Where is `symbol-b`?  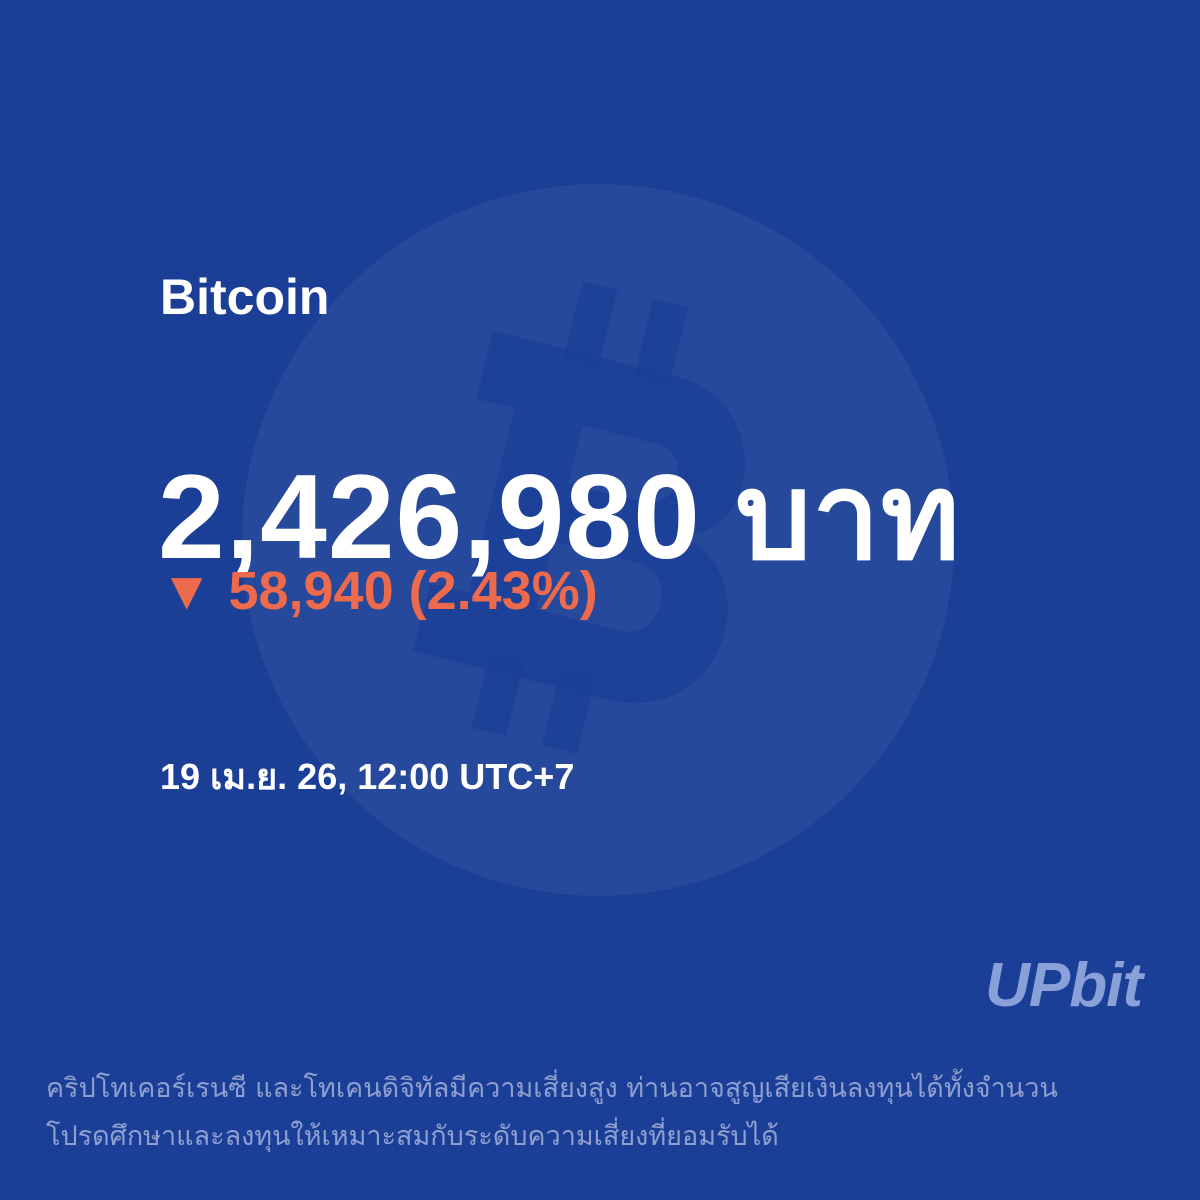
symbol-b is located at coordinates (579, 517).